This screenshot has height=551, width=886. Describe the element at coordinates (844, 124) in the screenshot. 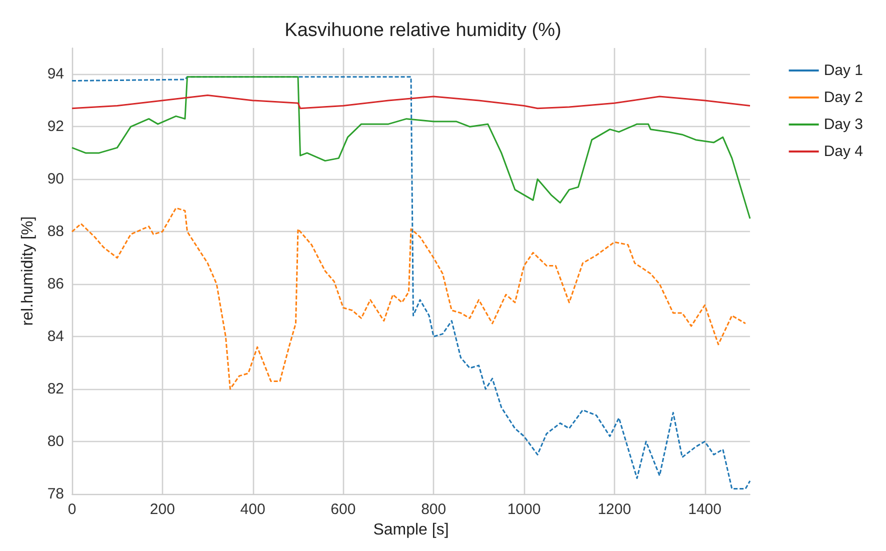

I see `legend-label: Day 3` at that location.